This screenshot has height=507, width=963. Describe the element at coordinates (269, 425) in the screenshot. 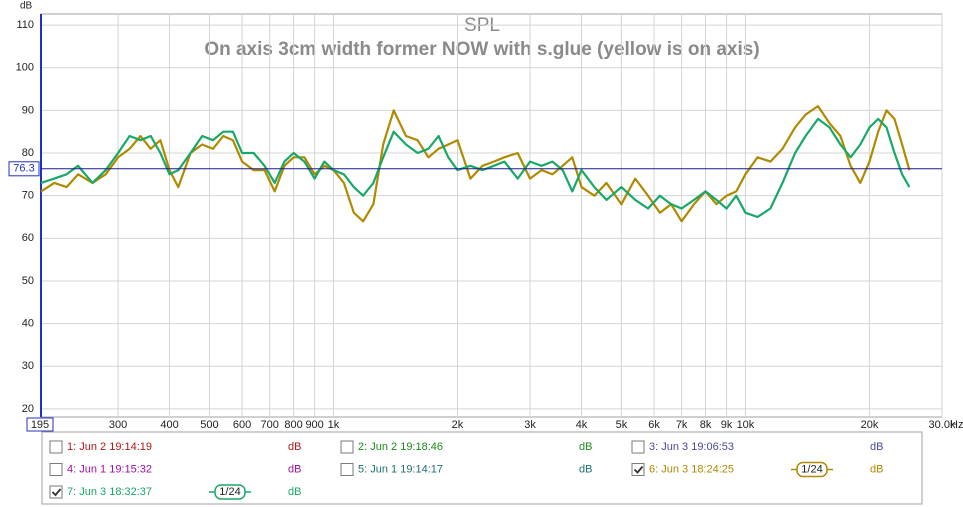

I see `x-tick-label: 700` at that location.